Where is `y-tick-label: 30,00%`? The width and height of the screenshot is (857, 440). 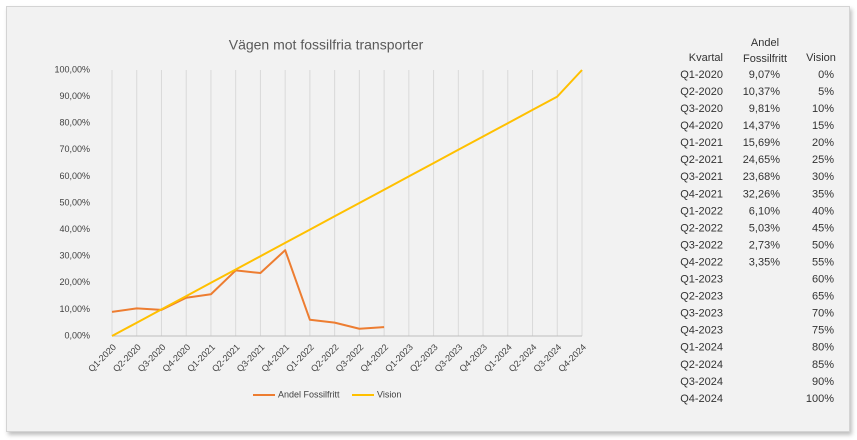 y-tick-label: 30,00% is located at coordinates (74, 256).